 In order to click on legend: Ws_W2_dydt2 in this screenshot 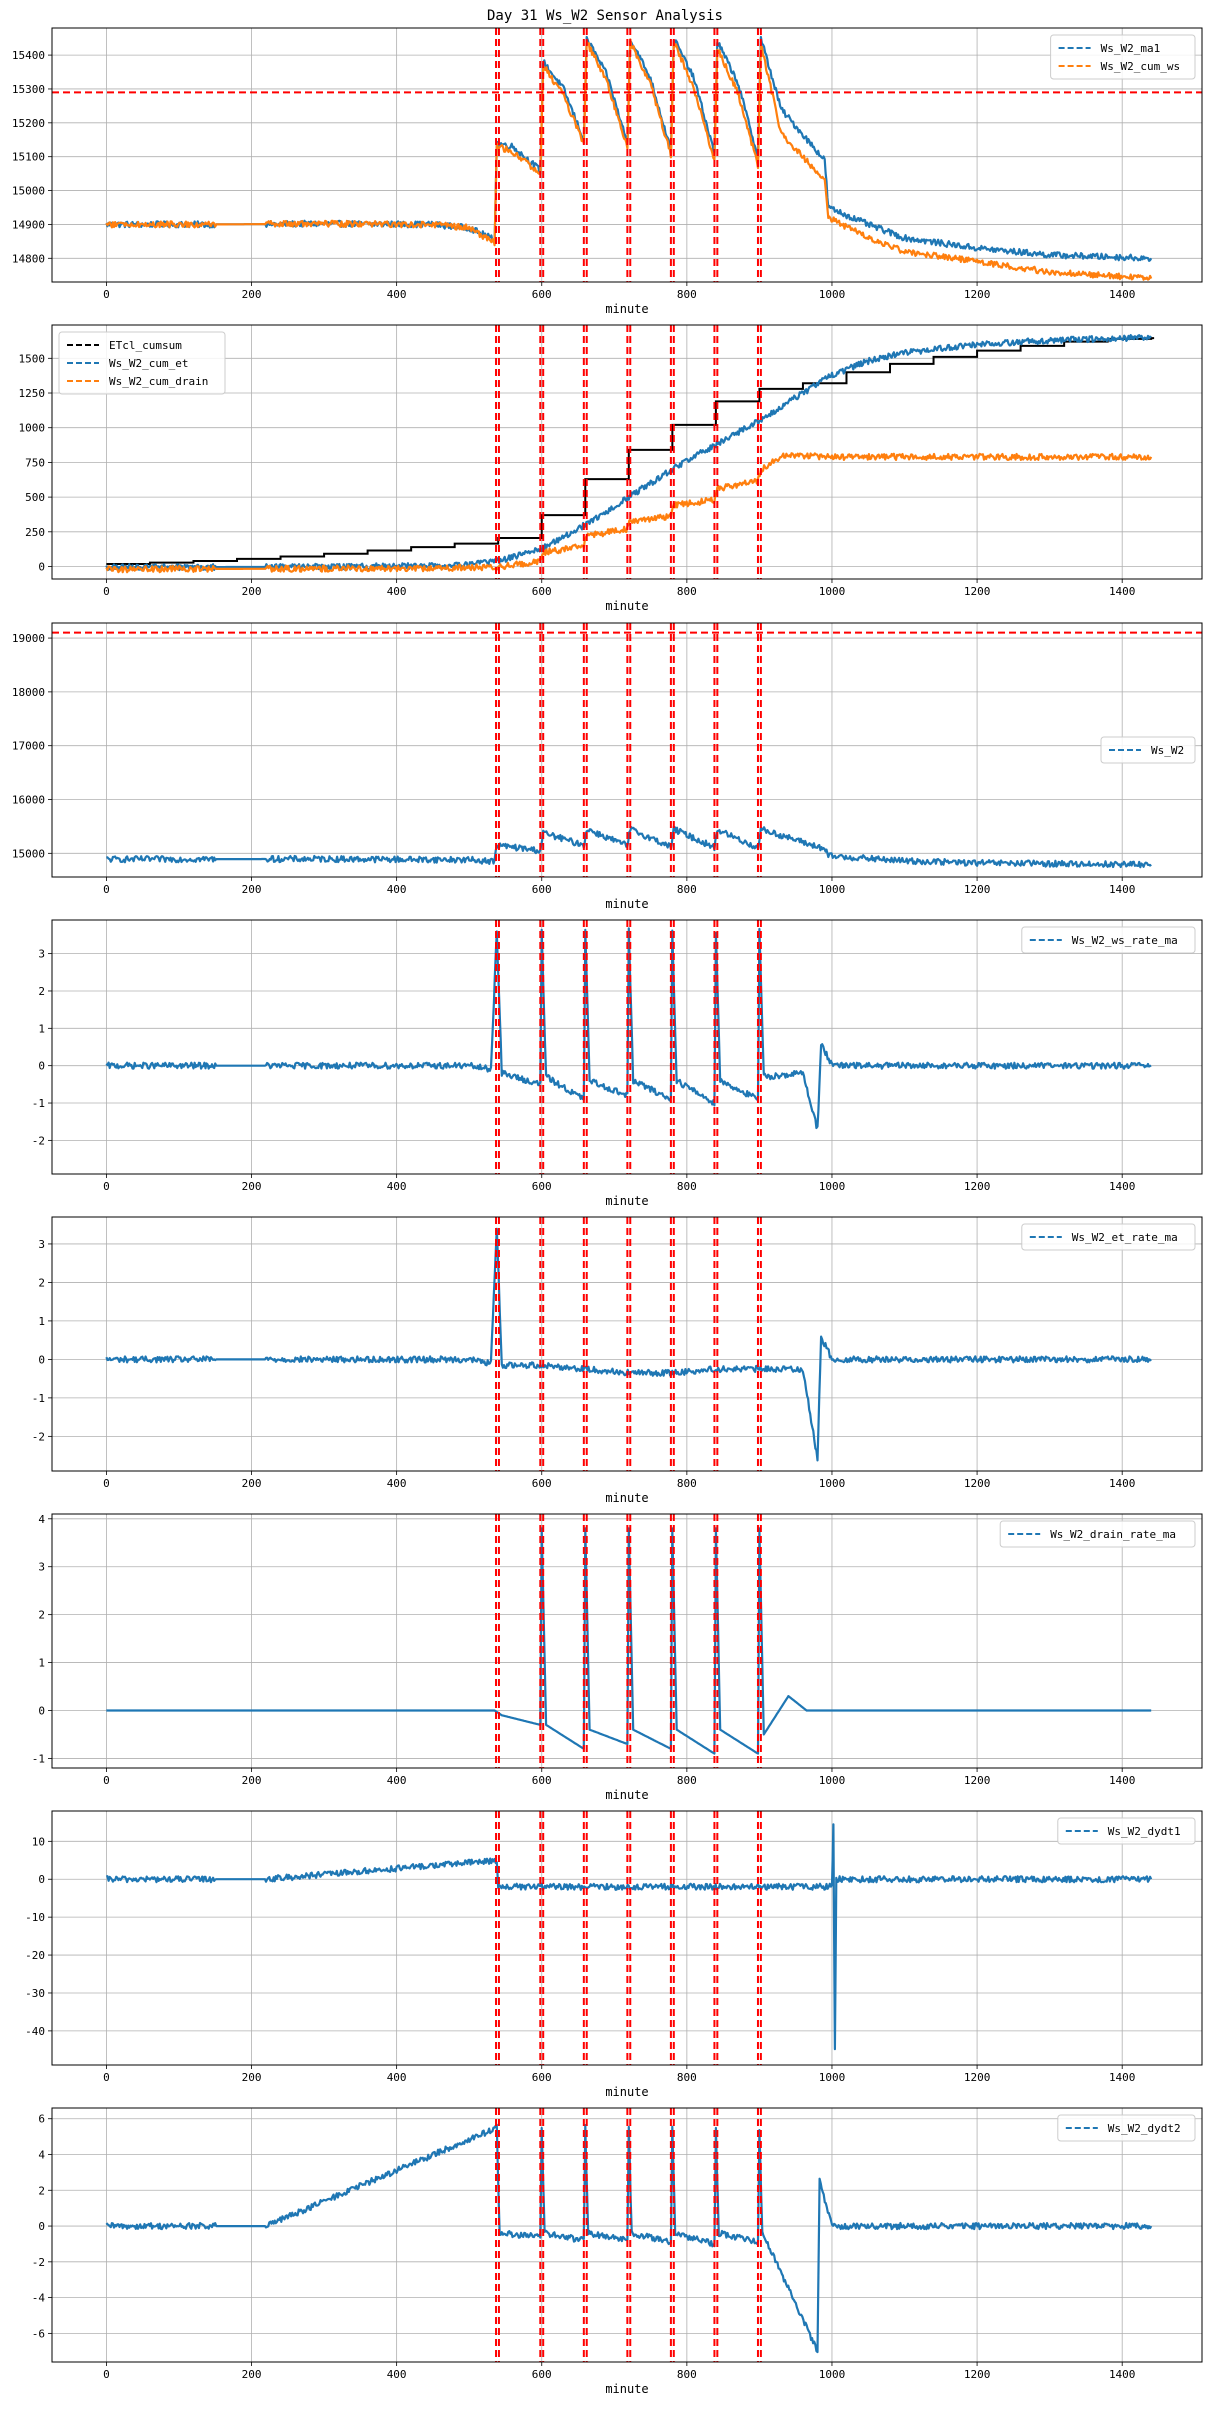, I will do `click(1126, 2128)`.